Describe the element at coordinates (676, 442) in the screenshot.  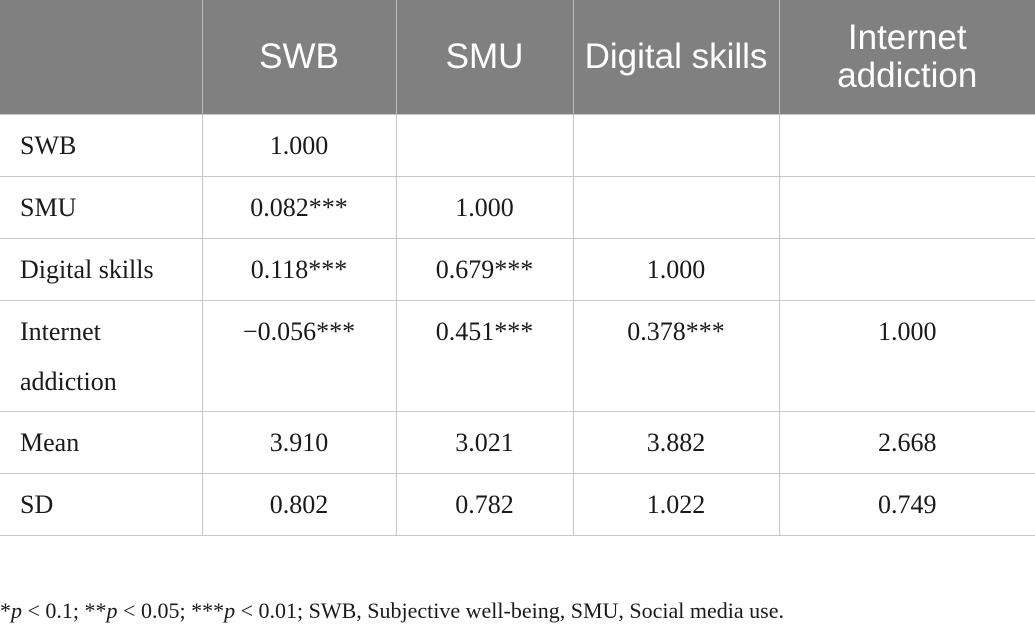
I see `table-cell: 3.882` at that location.